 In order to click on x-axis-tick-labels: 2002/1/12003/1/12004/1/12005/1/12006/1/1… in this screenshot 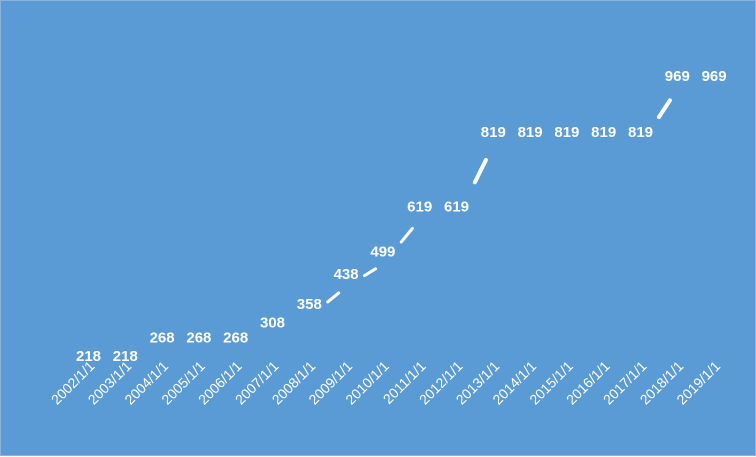, I will do `click(386, 383)`.